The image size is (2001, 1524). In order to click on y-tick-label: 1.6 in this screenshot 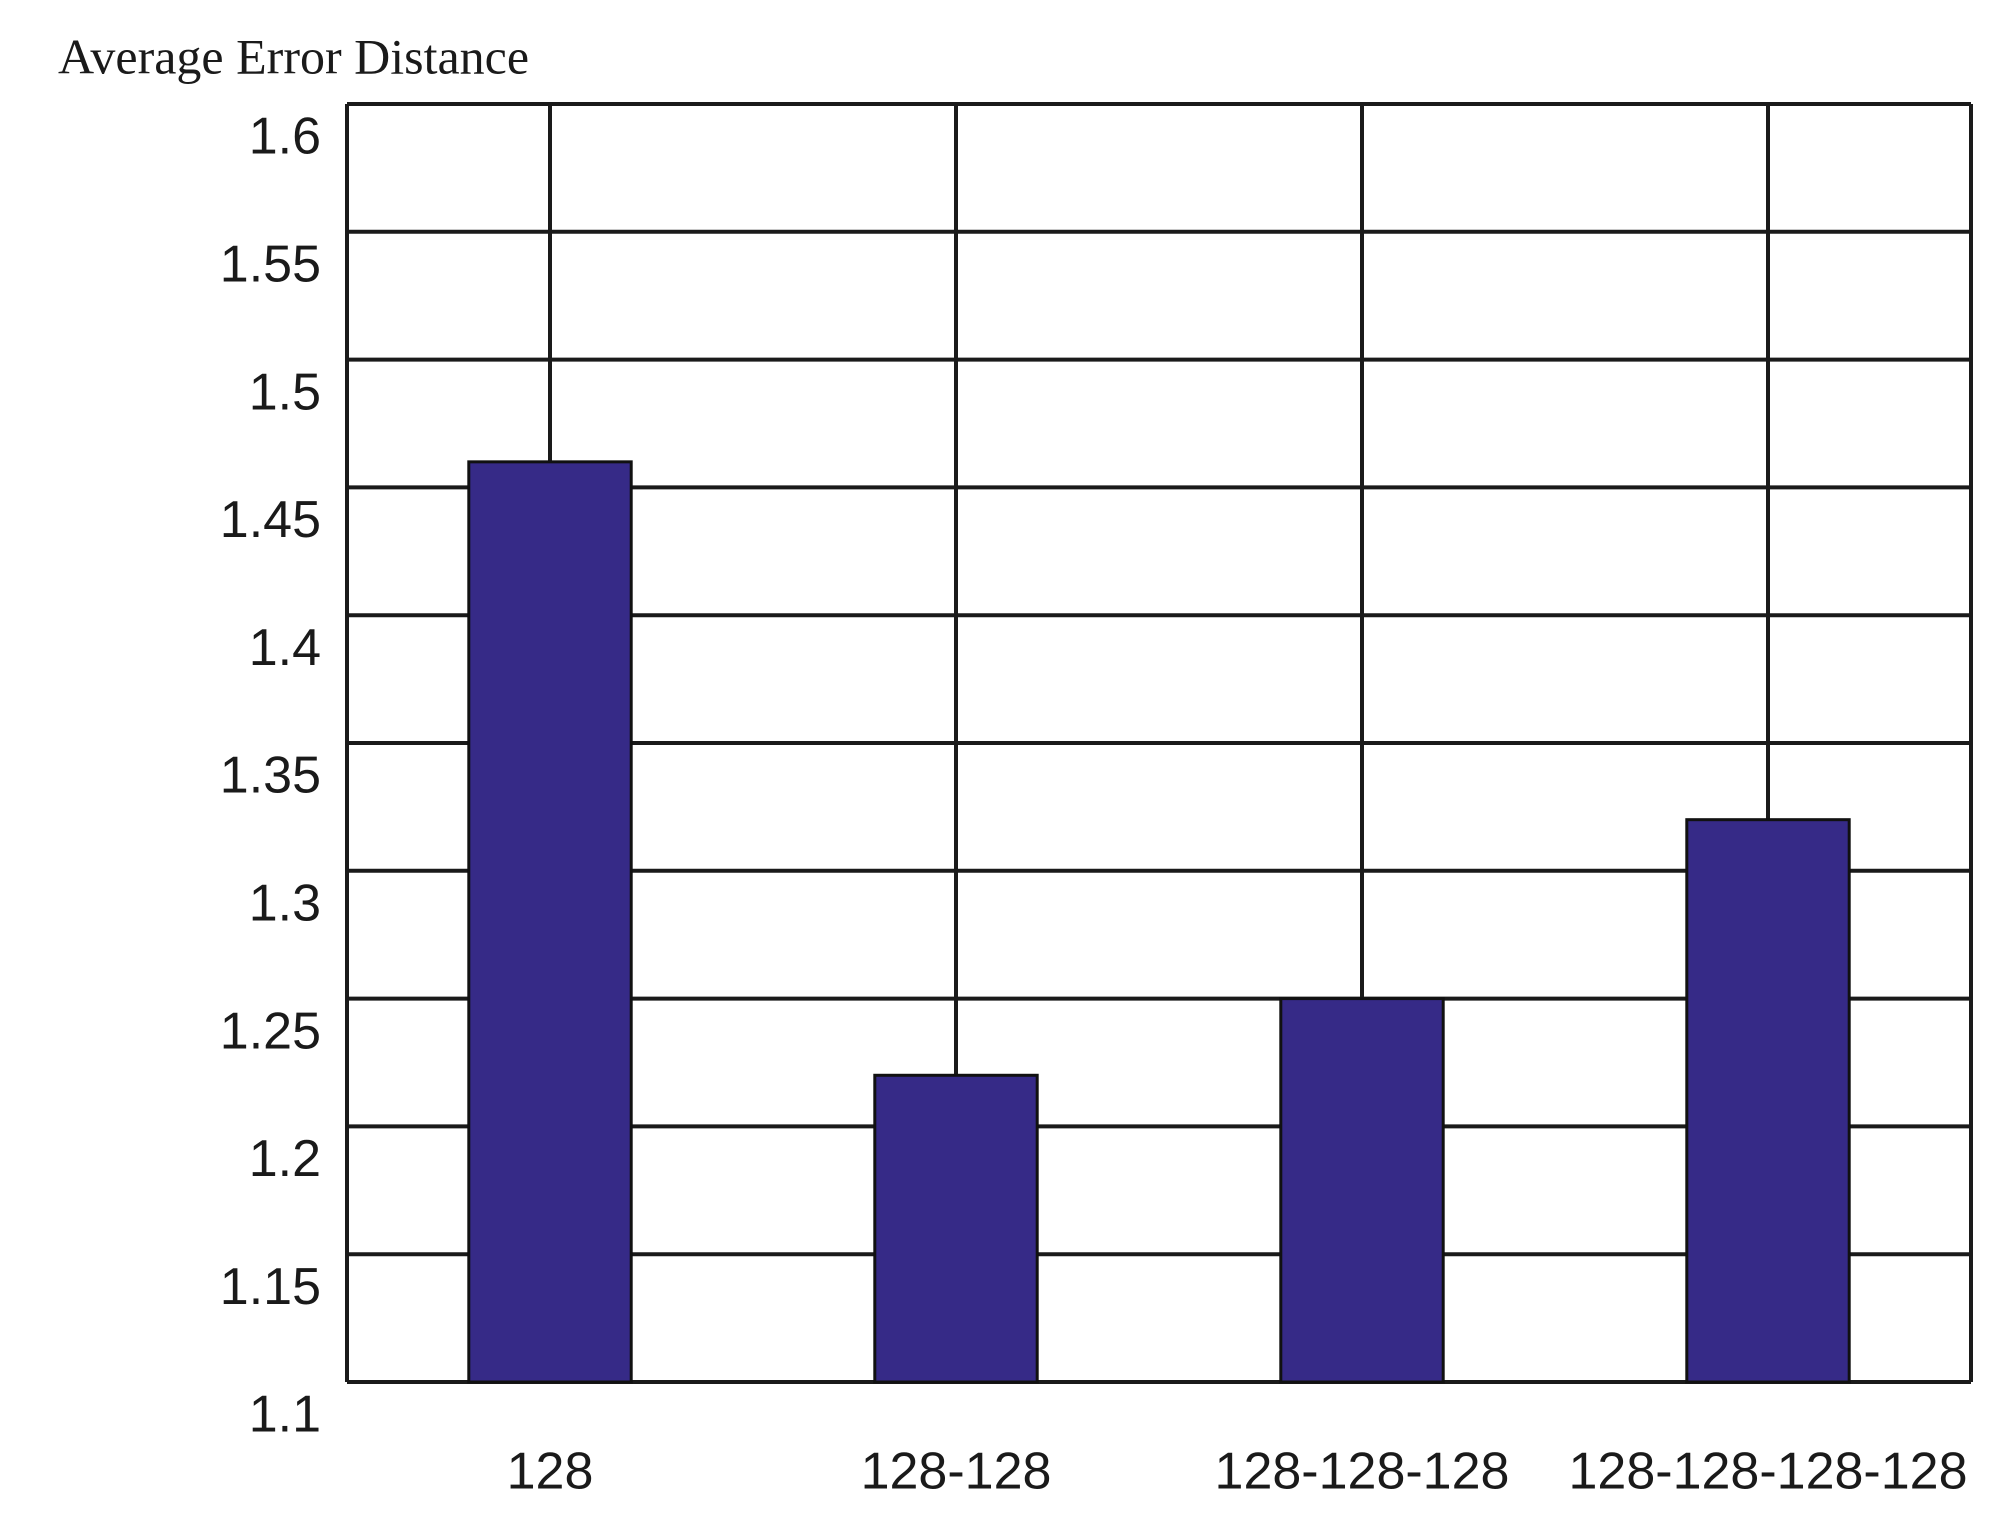, I will do `click(285, 137)`.